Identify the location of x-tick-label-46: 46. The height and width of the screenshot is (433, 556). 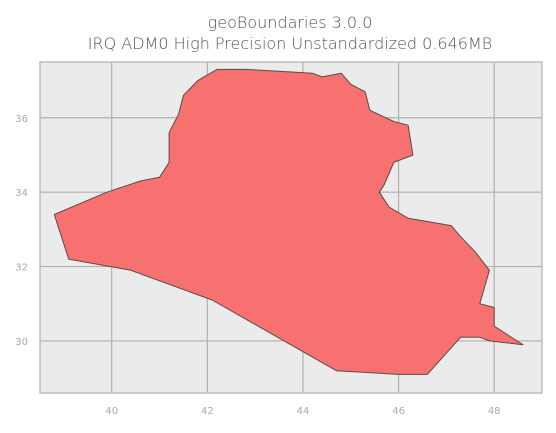
(398, 411).